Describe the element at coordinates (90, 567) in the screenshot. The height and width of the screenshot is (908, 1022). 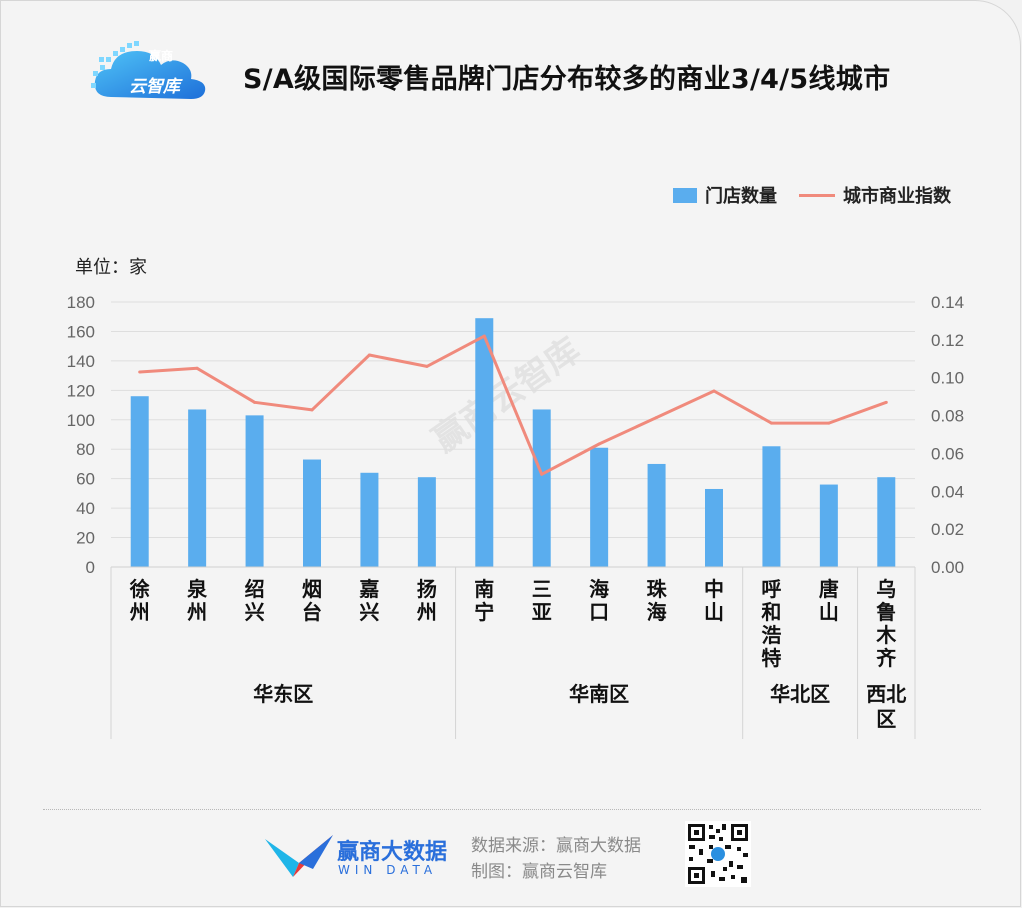
I see `y-left-tick-label: 0` at that location.